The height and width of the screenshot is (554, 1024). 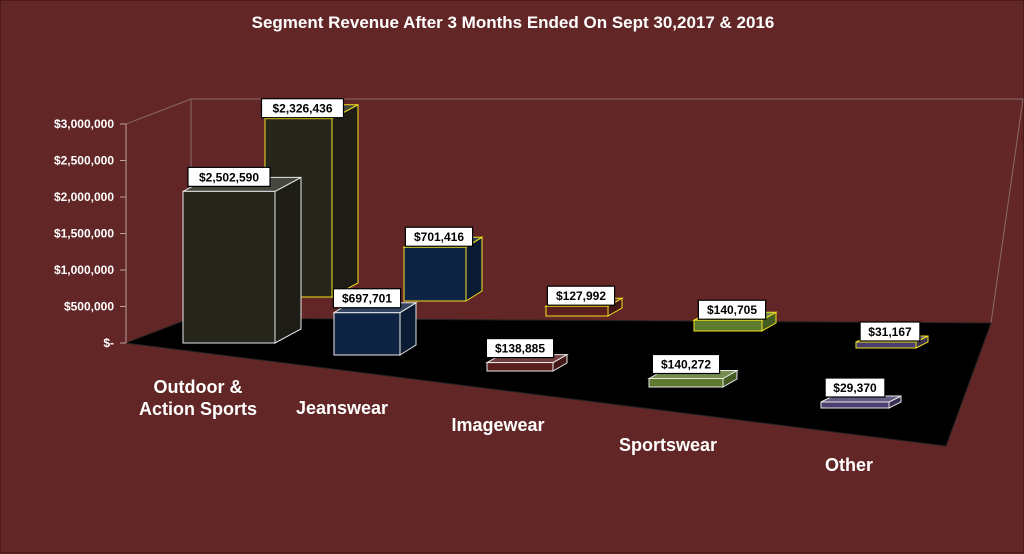 I want to click on data-label-front-4: $29,370, so click(x=855, y=388).